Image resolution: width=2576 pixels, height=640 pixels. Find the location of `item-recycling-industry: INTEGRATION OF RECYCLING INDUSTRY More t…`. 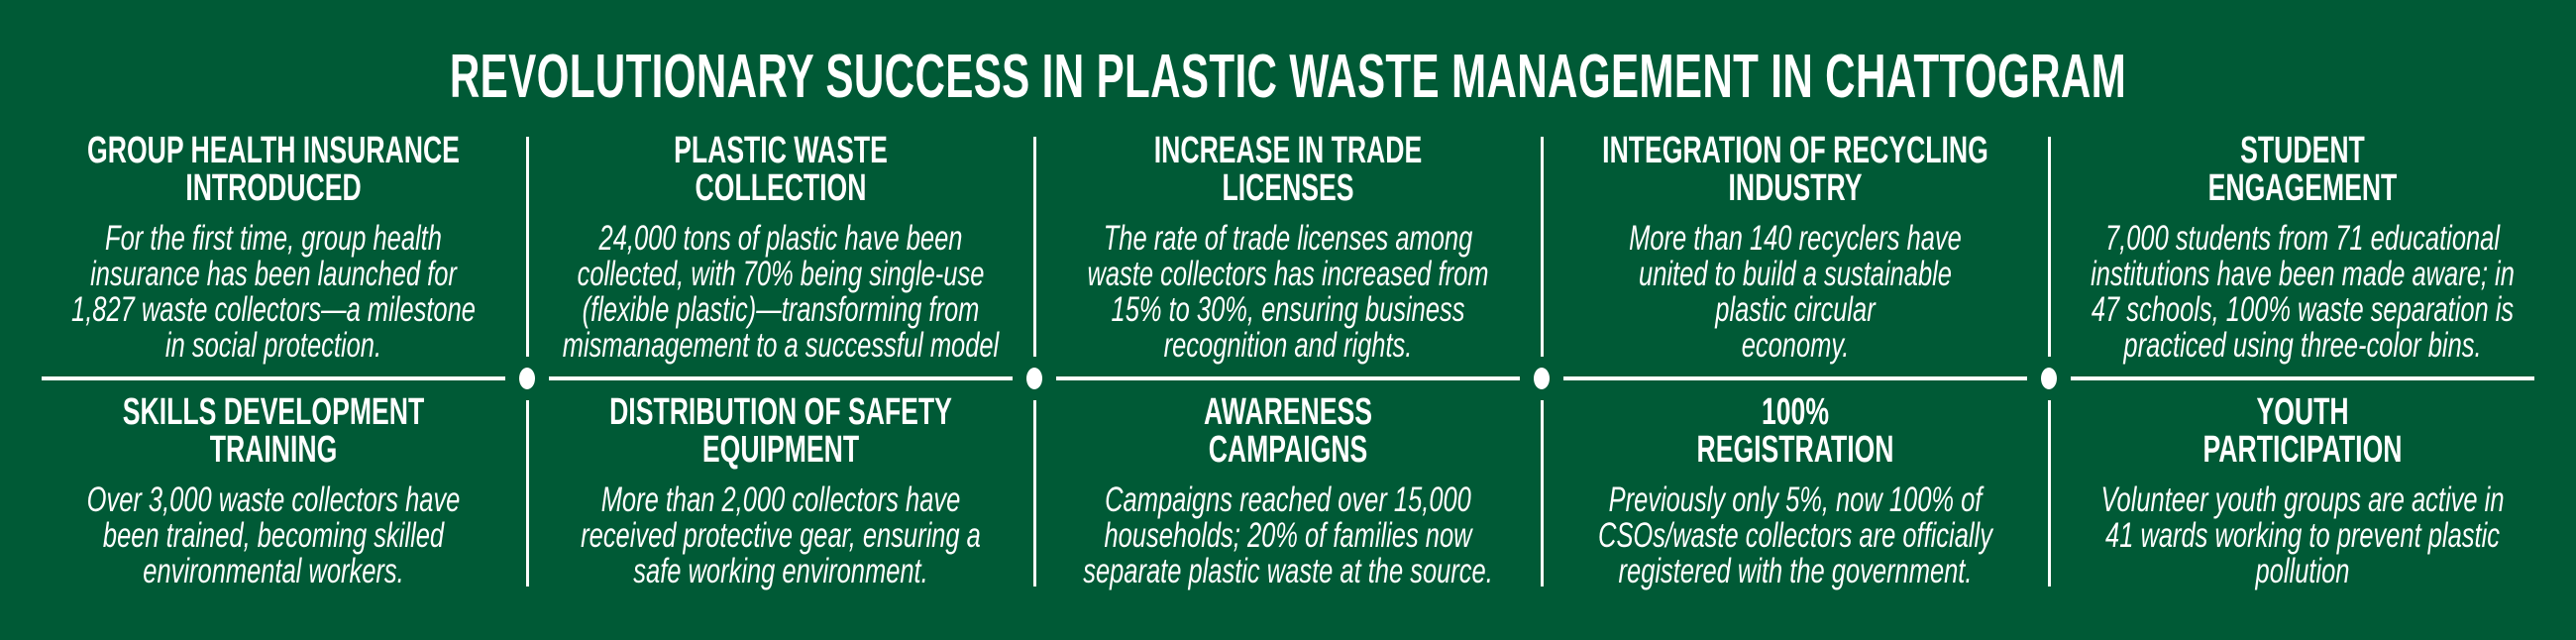

item-recycling-industry: INTEGRATION OF RECYCLING INDUSTRY More t… is located at coordinates (1795, 248).